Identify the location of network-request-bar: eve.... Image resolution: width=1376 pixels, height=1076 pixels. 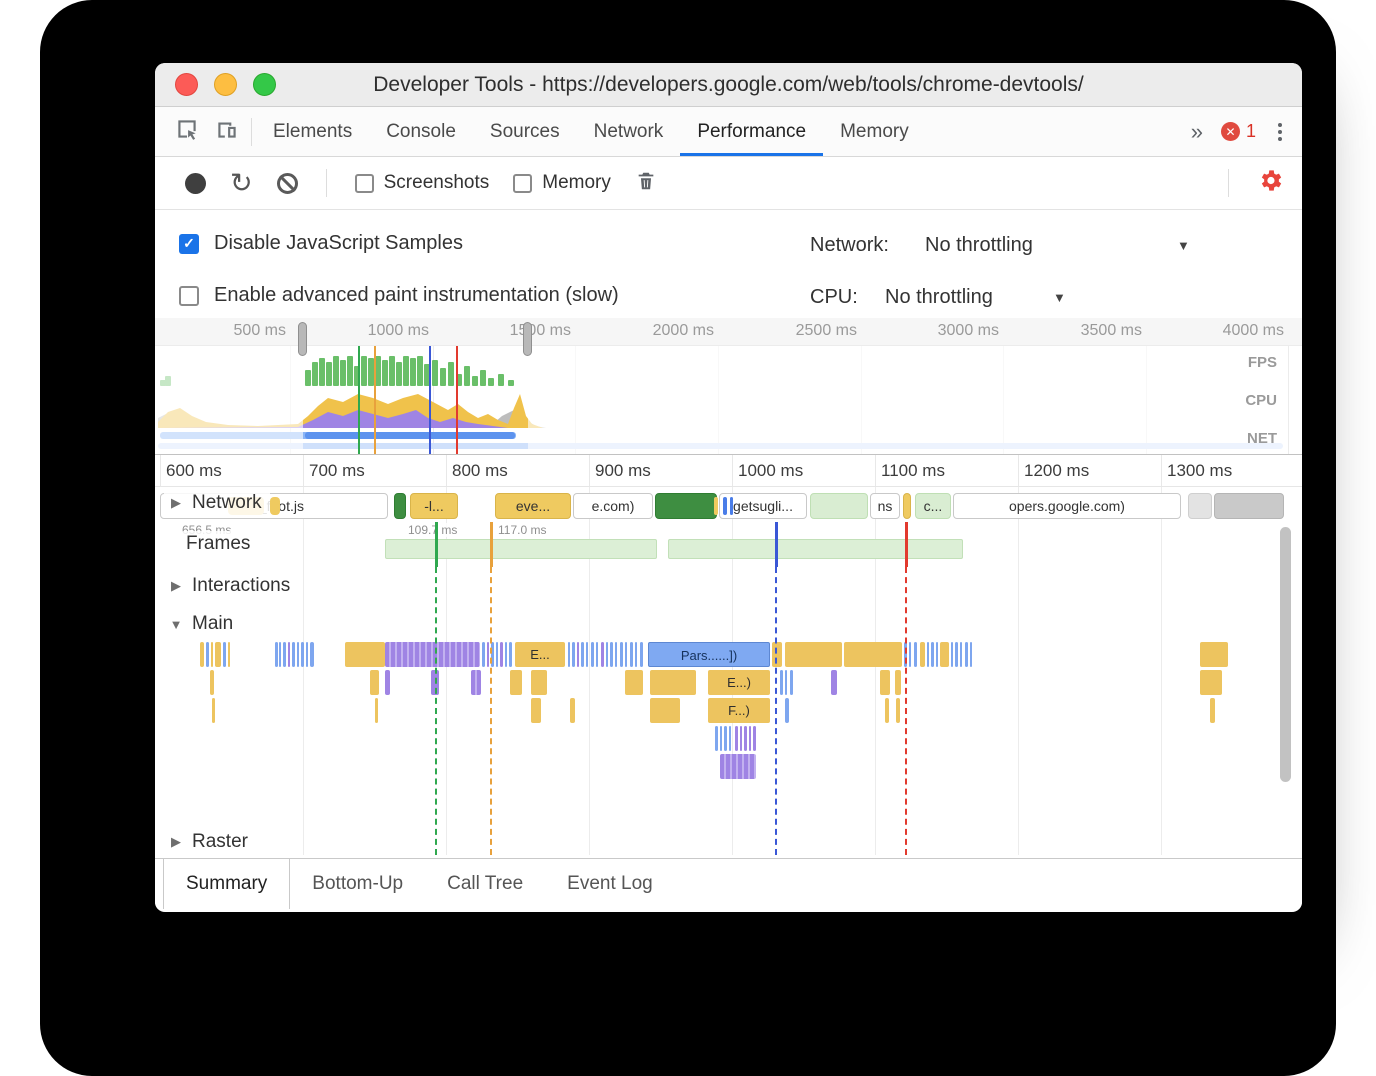
(533, 506).